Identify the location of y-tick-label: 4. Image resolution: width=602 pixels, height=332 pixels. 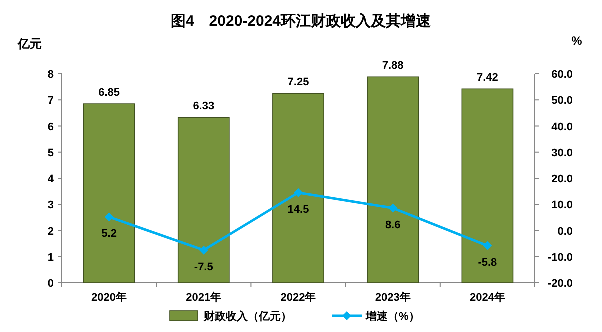
(51, 180).